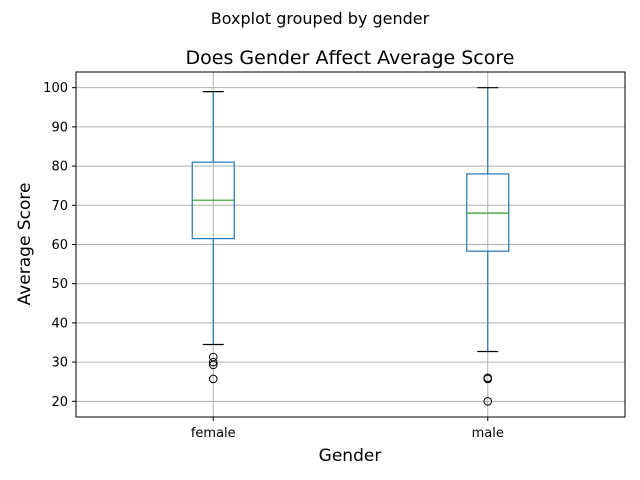 The height and width of the screenshot is (480, 640). Describe the element at coordinates (59, 245) in the screenshot. I see `y-tick-label: 60` at that location.